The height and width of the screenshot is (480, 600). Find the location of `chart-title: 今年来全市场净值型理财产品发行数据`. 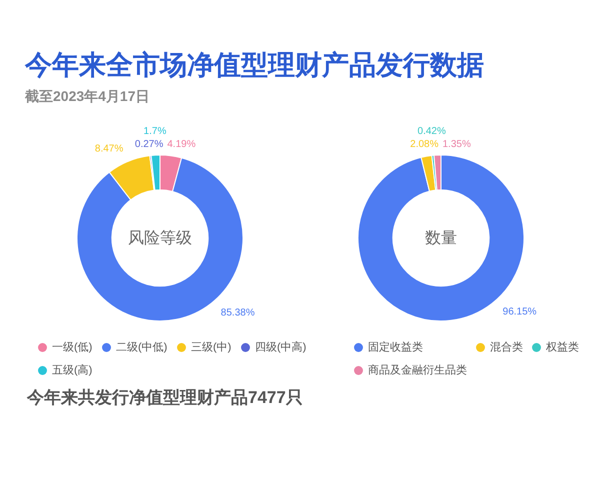

chart-title: 今年来全市场净值型理财产品发行数据 is located at coordinates (254, 65).